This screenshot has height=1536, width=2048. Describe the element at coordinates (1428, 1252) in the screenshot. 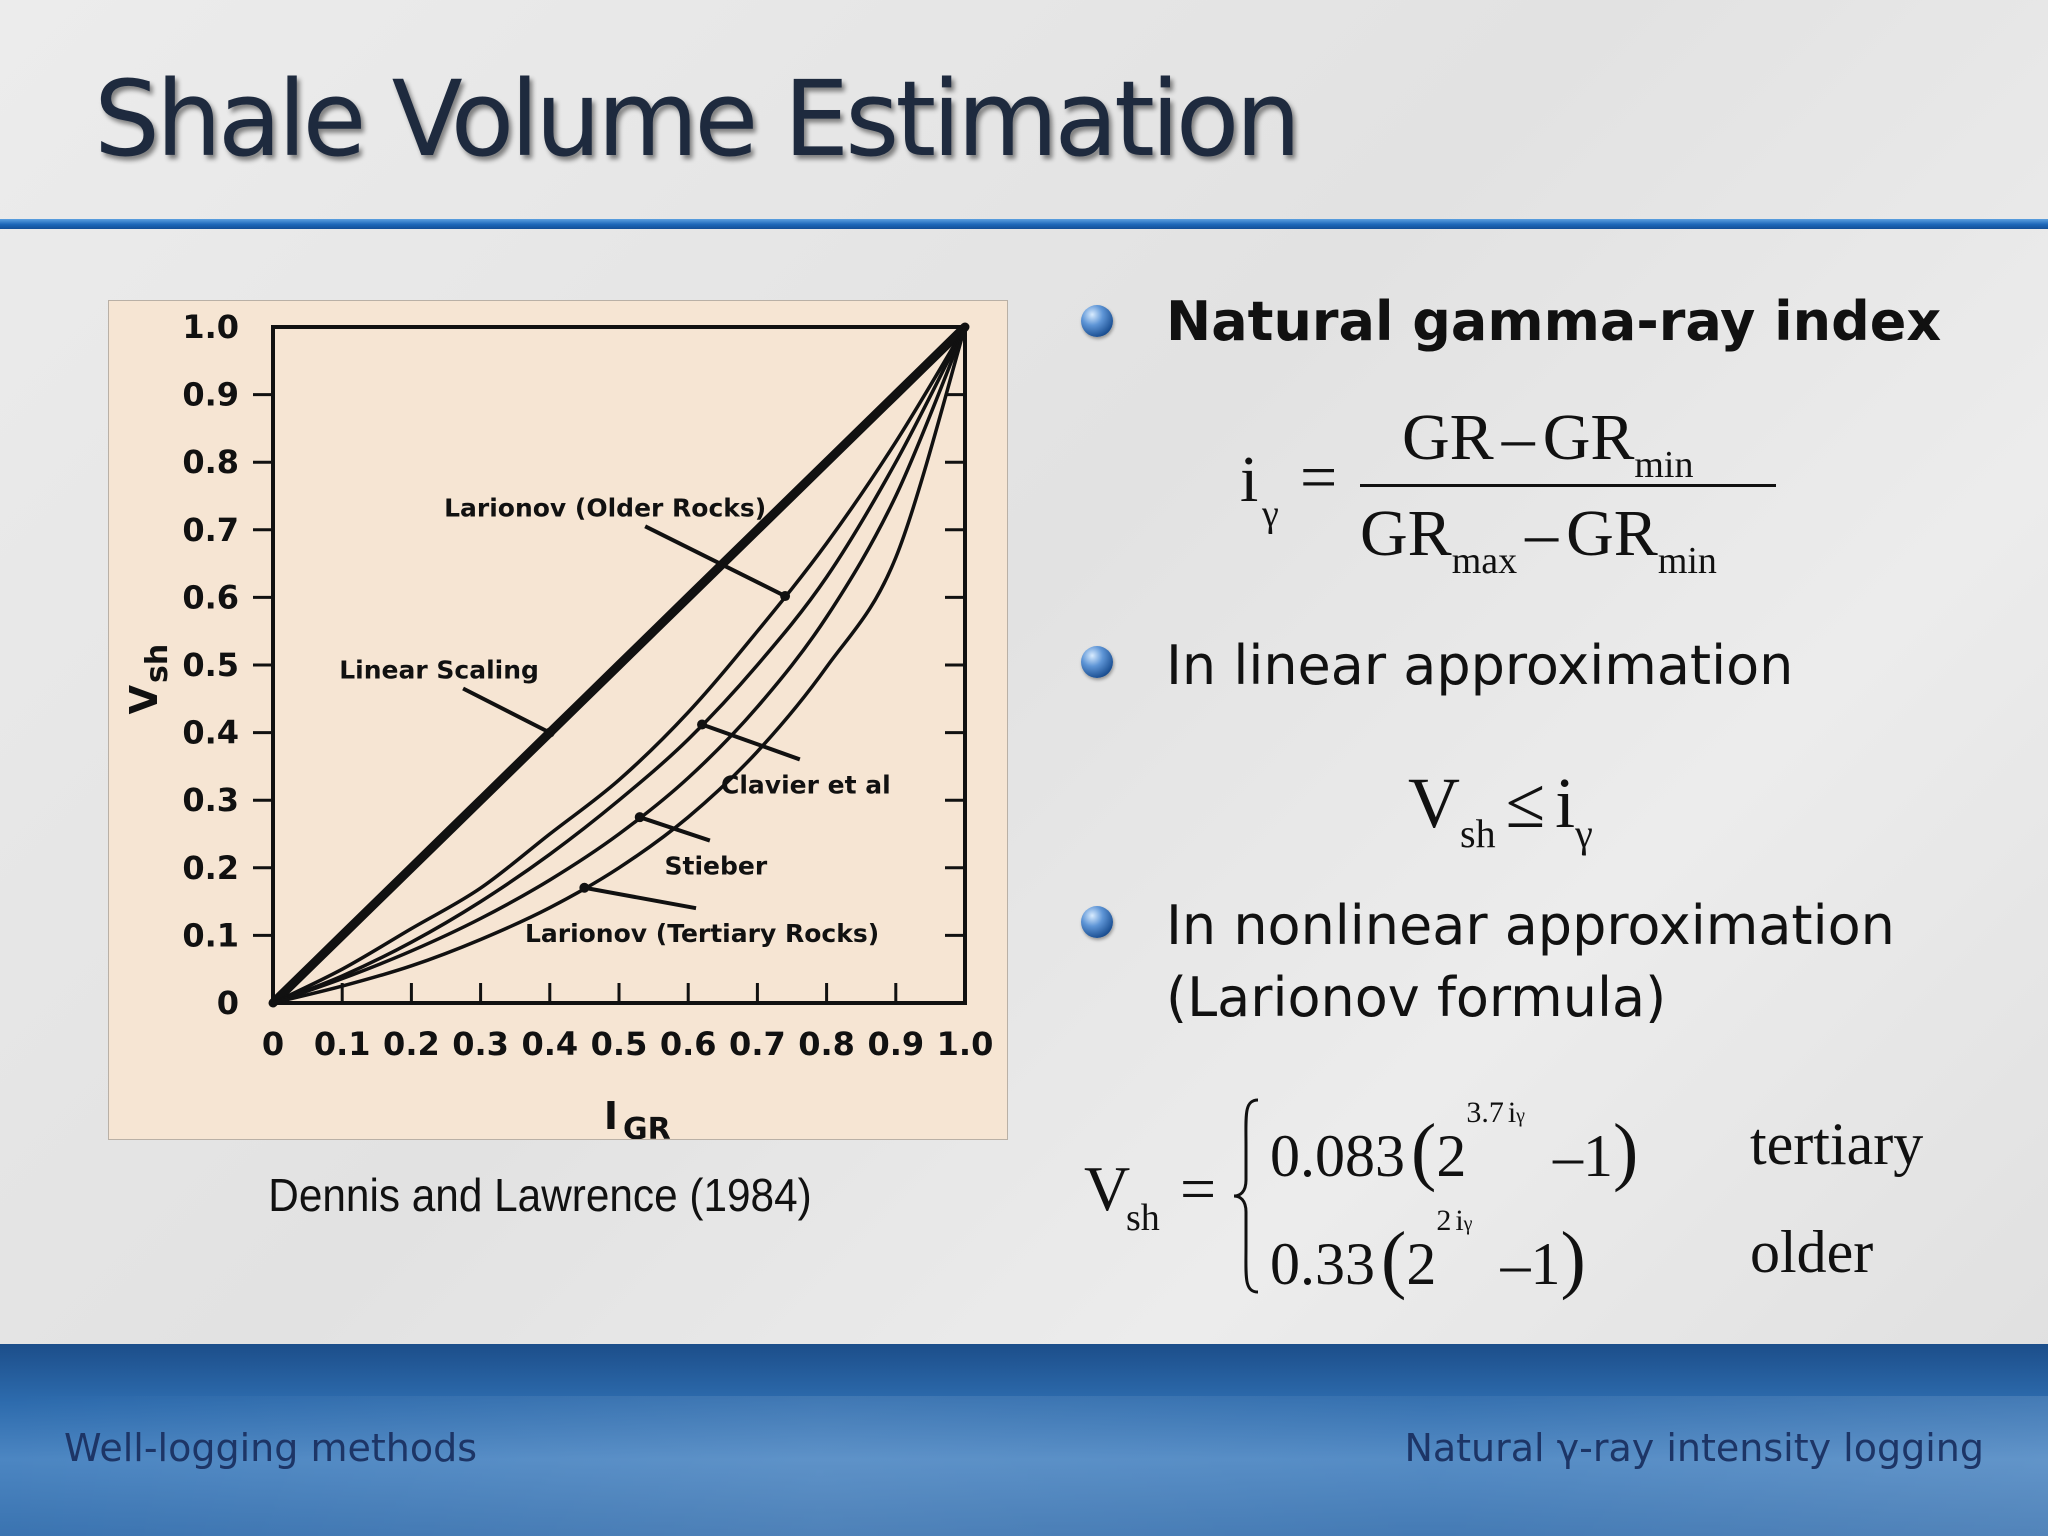

I see `larionov-row-older: 0.33(22 iγ–1)` at that location.